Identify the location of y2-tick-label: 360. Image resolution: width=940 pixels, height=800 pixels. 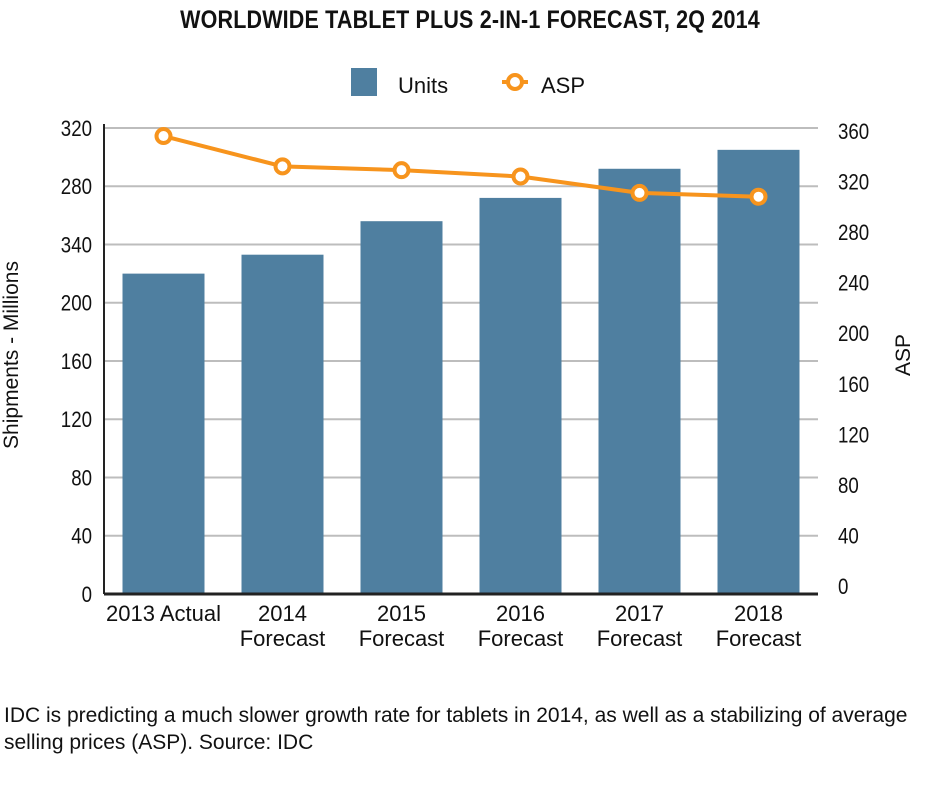
(853, 133).